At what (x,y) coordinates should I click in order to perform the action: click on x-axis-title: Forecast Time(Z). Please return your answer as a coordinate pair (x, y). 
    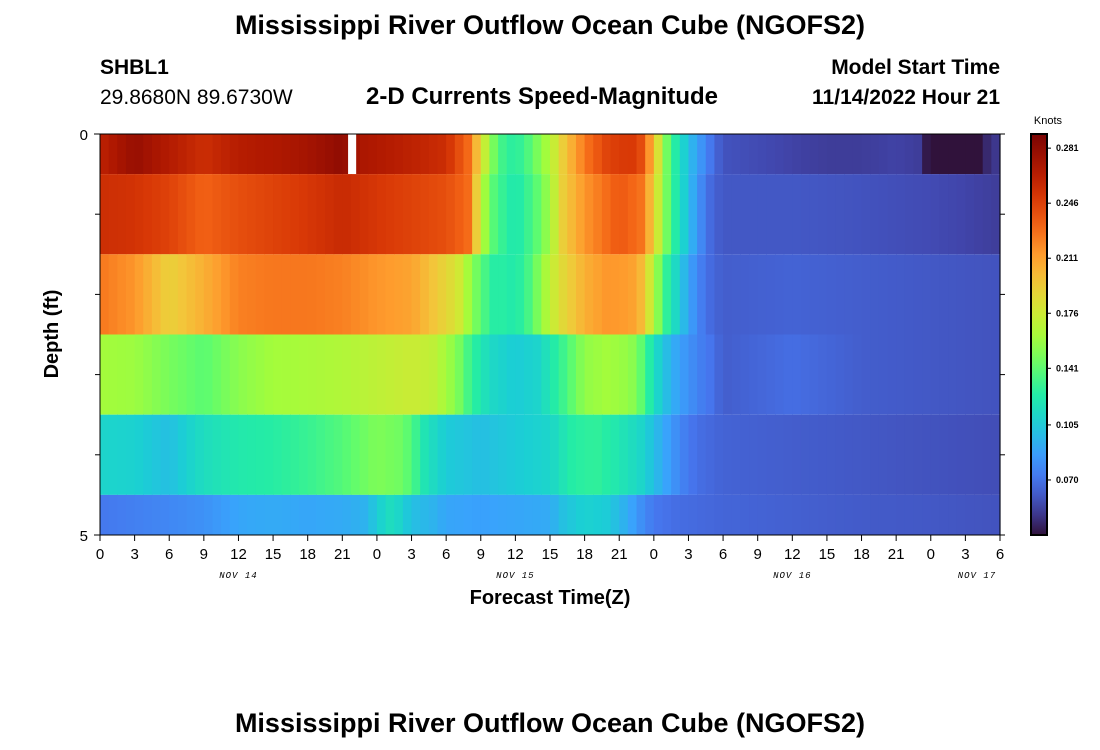
    Looking at the image, I should click on (550, 598).